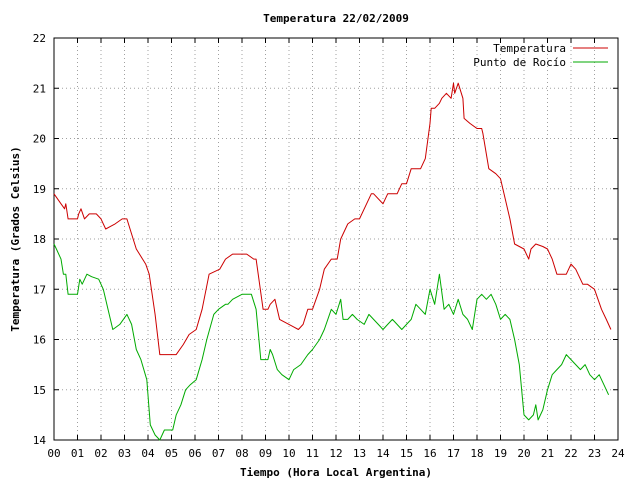 The width and height of the screenshot is (640, 480). What do you see at coordinates (523, 453) in the screenshot?
I see `x-tick-label: 20` at bounding box center [523, 453].